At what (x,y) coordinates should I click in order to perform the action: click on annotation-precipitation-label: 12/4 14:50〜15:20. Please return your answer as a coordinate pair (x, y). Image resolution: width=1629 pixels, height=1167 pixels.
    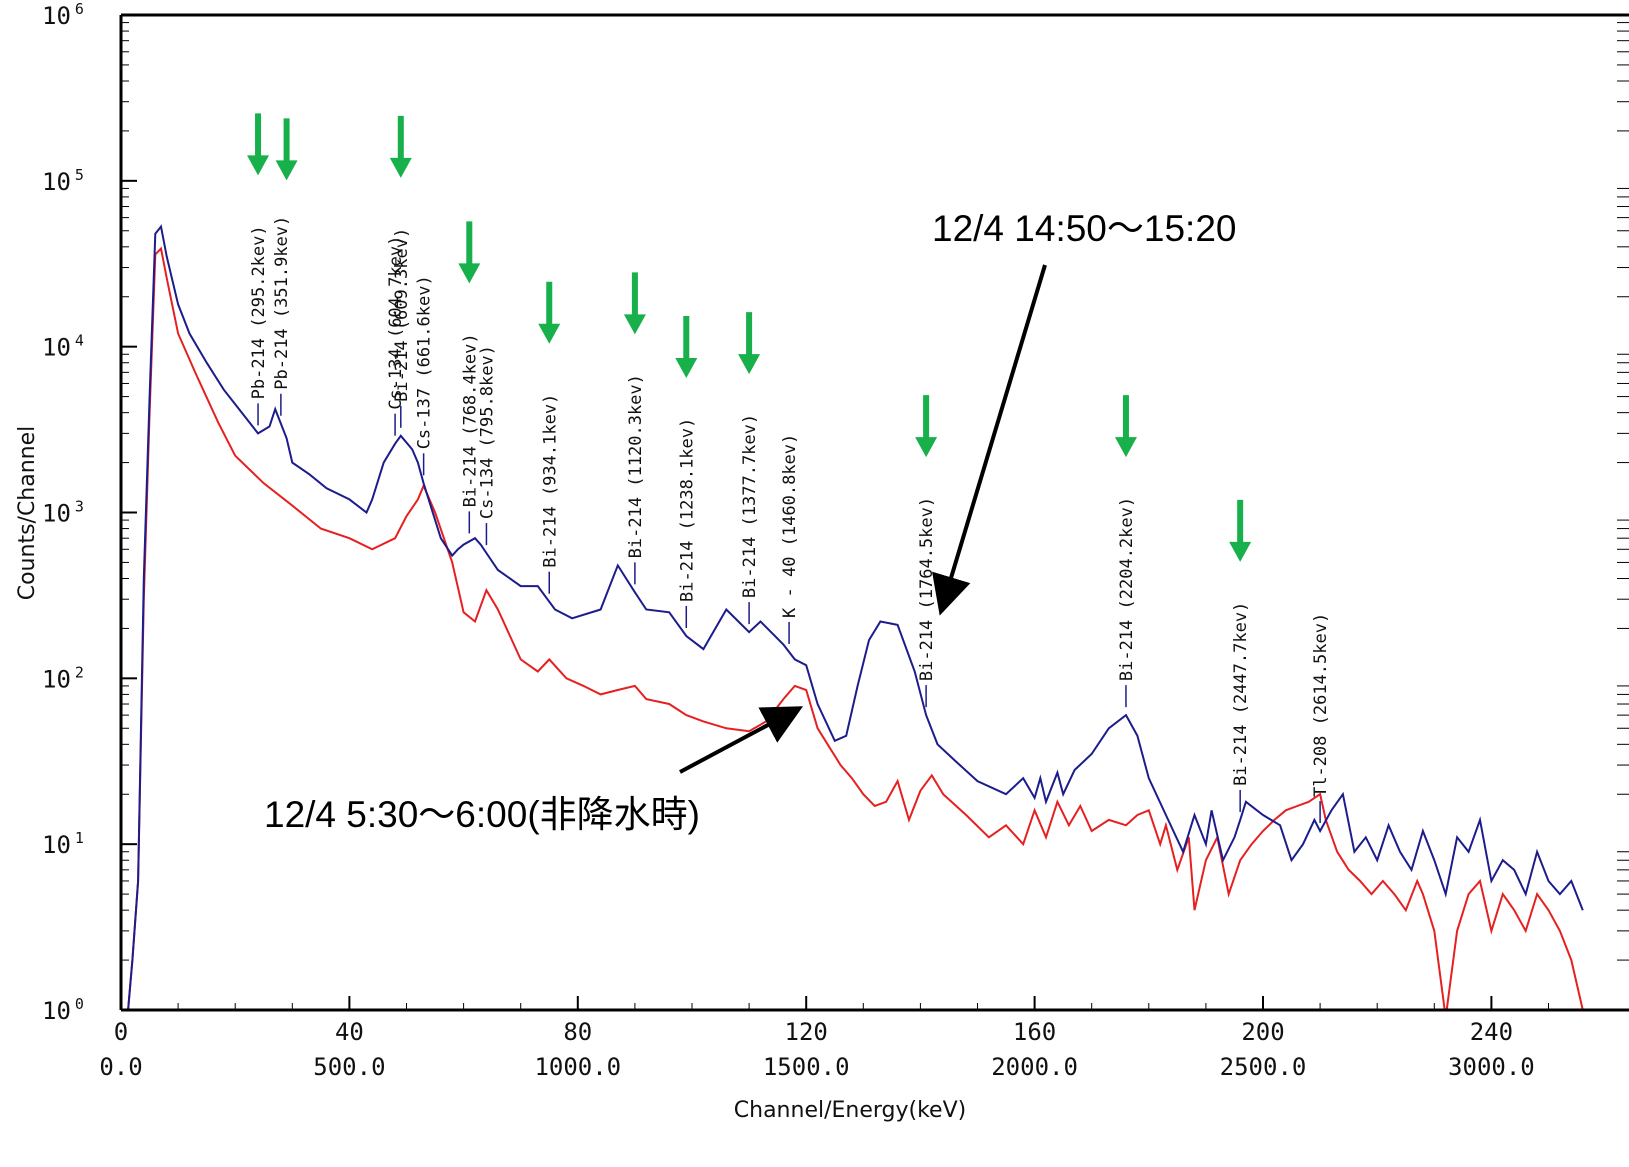
    Looking at the image, I should click on (1084, 228).